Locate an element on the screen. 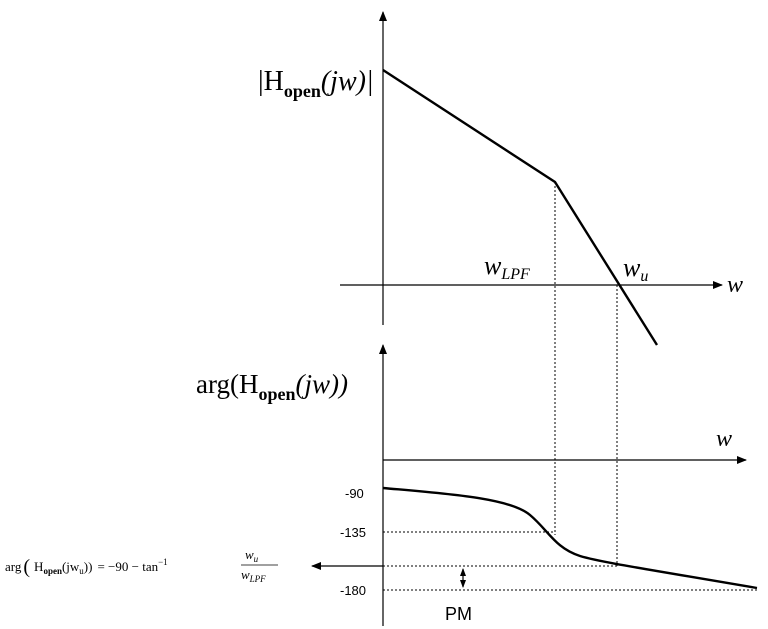 The image size is (768, 629). text: = −90 − tan is located at coordinates (127, 566).